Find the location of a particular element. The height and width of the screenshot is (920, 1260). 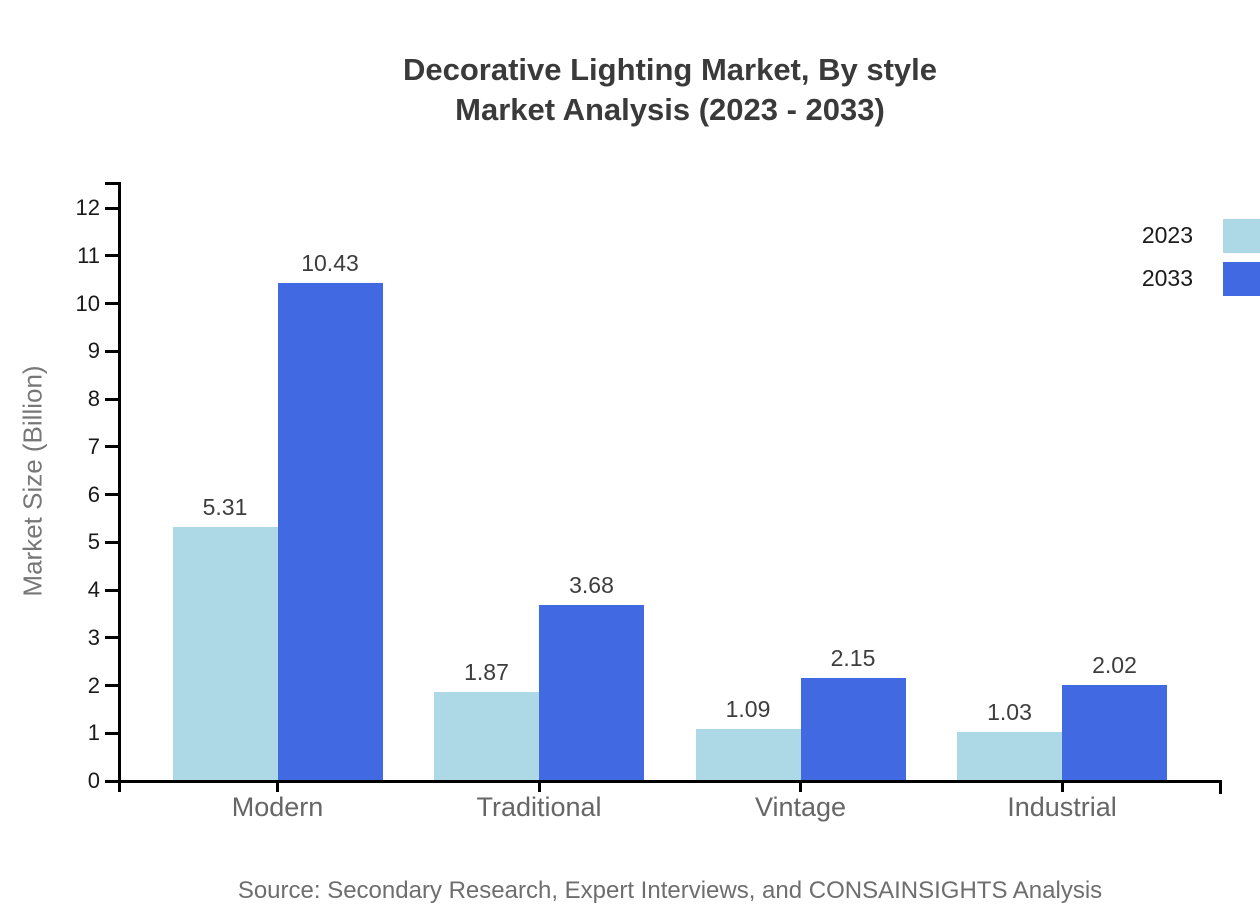

y-axis-tick-label: 12 is located at coordinates (87, 207).